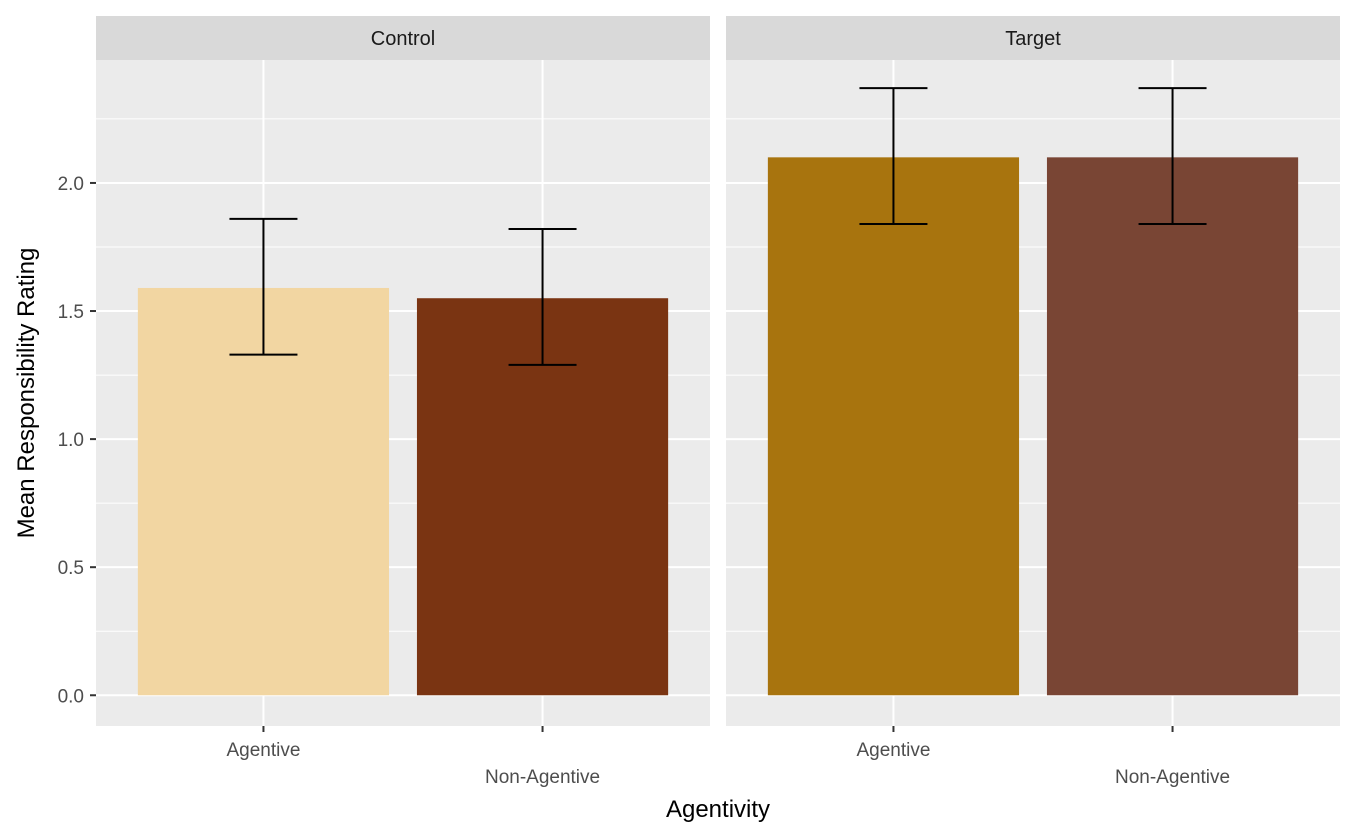 The width and height of the screenshot is (1356, 838). I want to click on facet-label: Control, so click(403, 39).